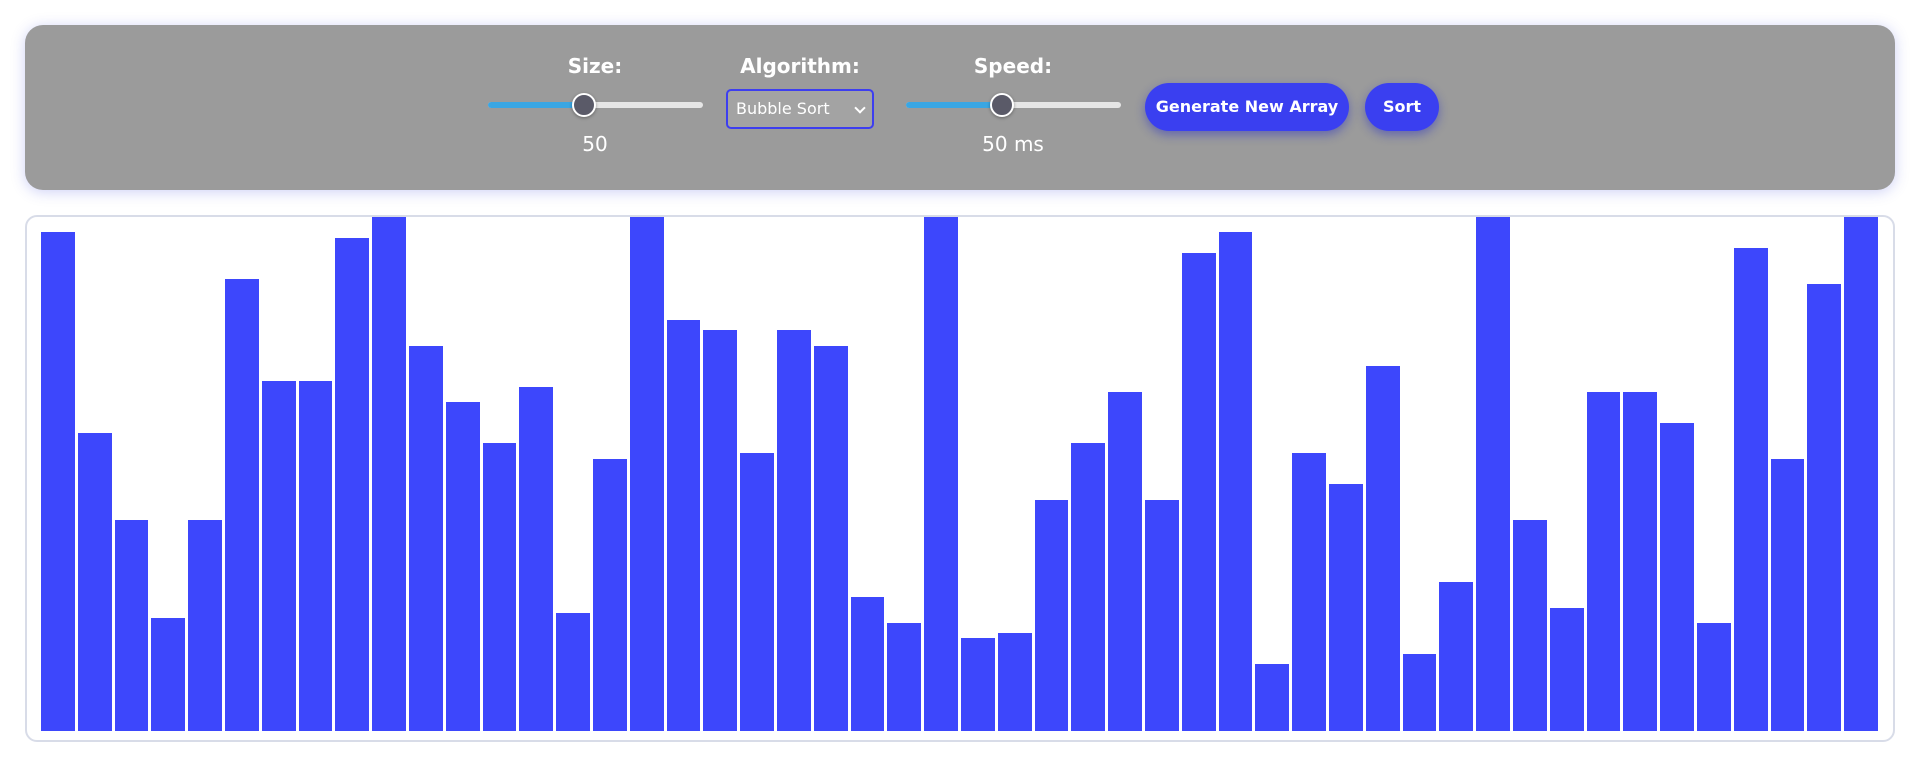 The image size is (1920, 777). Describe the element at coordinates (860, 108) in the screenshot. I see `chevron-down-icon` at that location.